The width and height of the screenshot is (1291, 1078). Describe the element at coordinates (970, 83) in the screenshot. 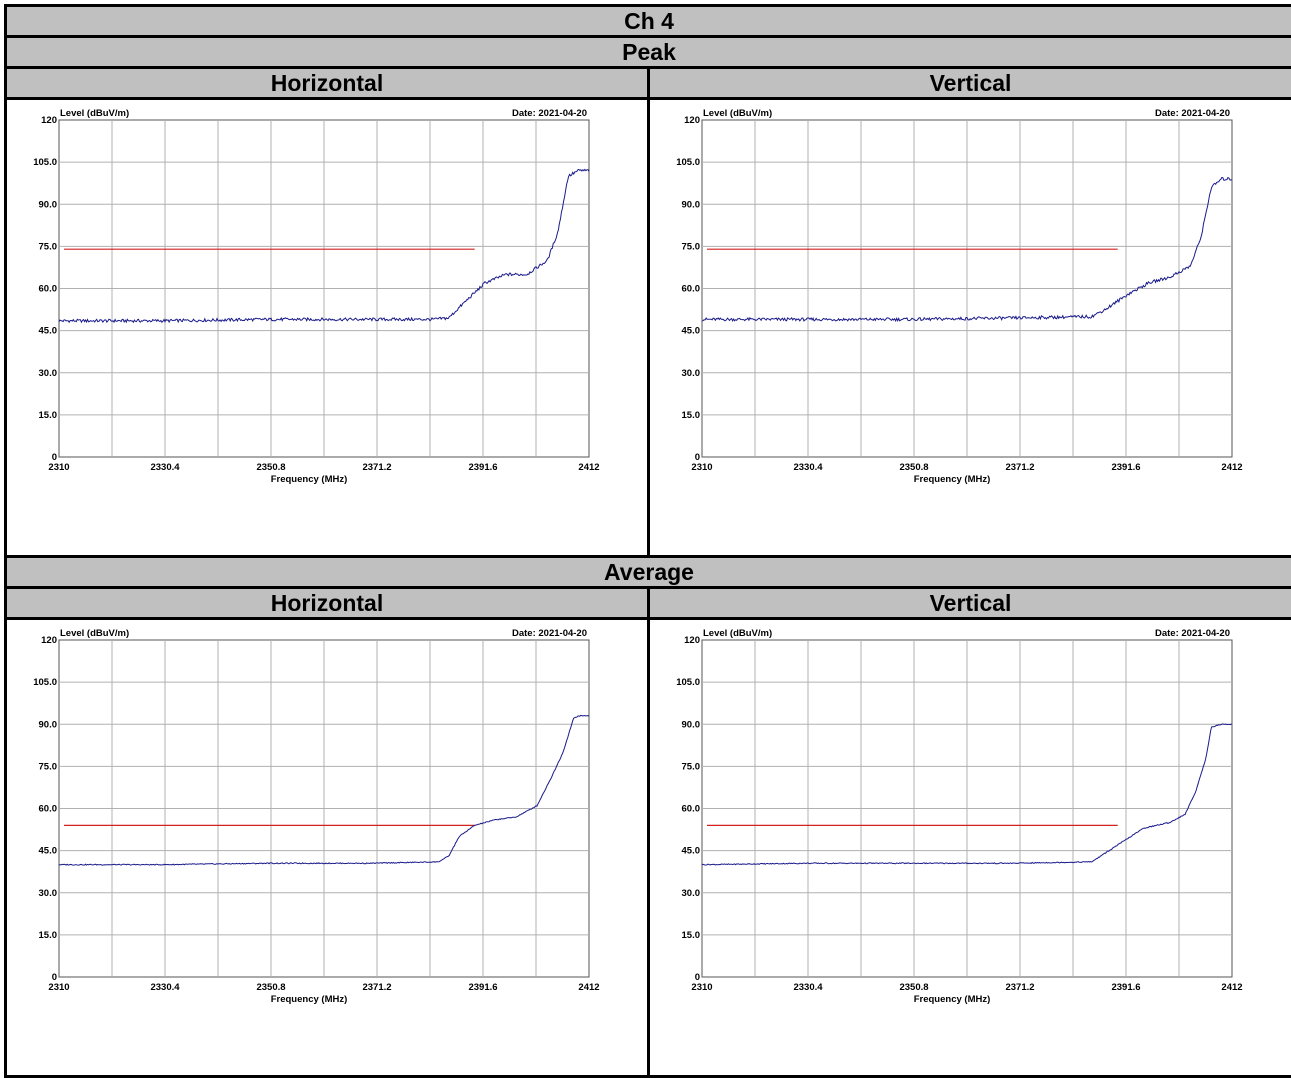

I see `peak-vertical-header: Vertical` at that location.